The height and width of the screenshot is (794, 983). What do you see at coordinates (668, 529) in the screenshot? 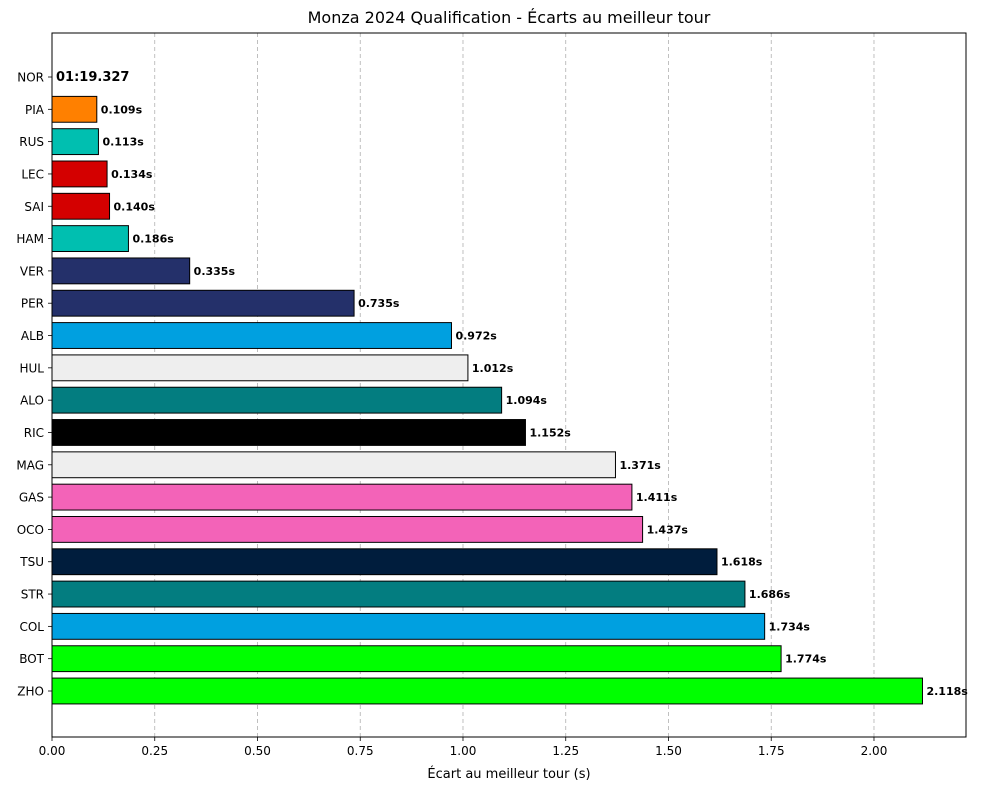
I see `data-label: 1.437s` at bounding box center [668, 529].